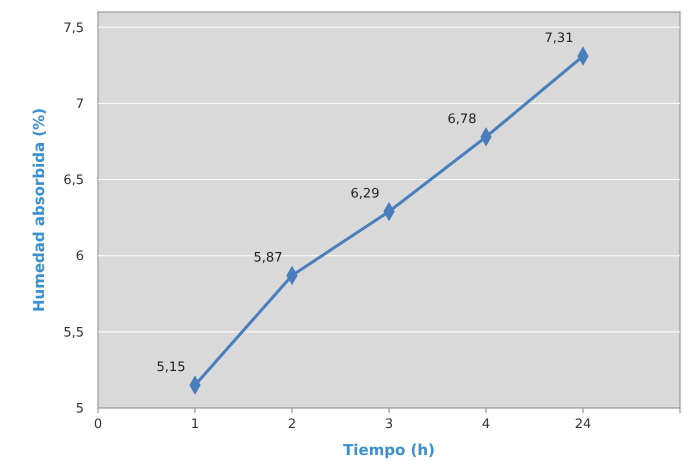 The width and height of the screenshot is (692, 467). I want to click on y-axis-title: Humedad absorbida (%), so click(39, 210).